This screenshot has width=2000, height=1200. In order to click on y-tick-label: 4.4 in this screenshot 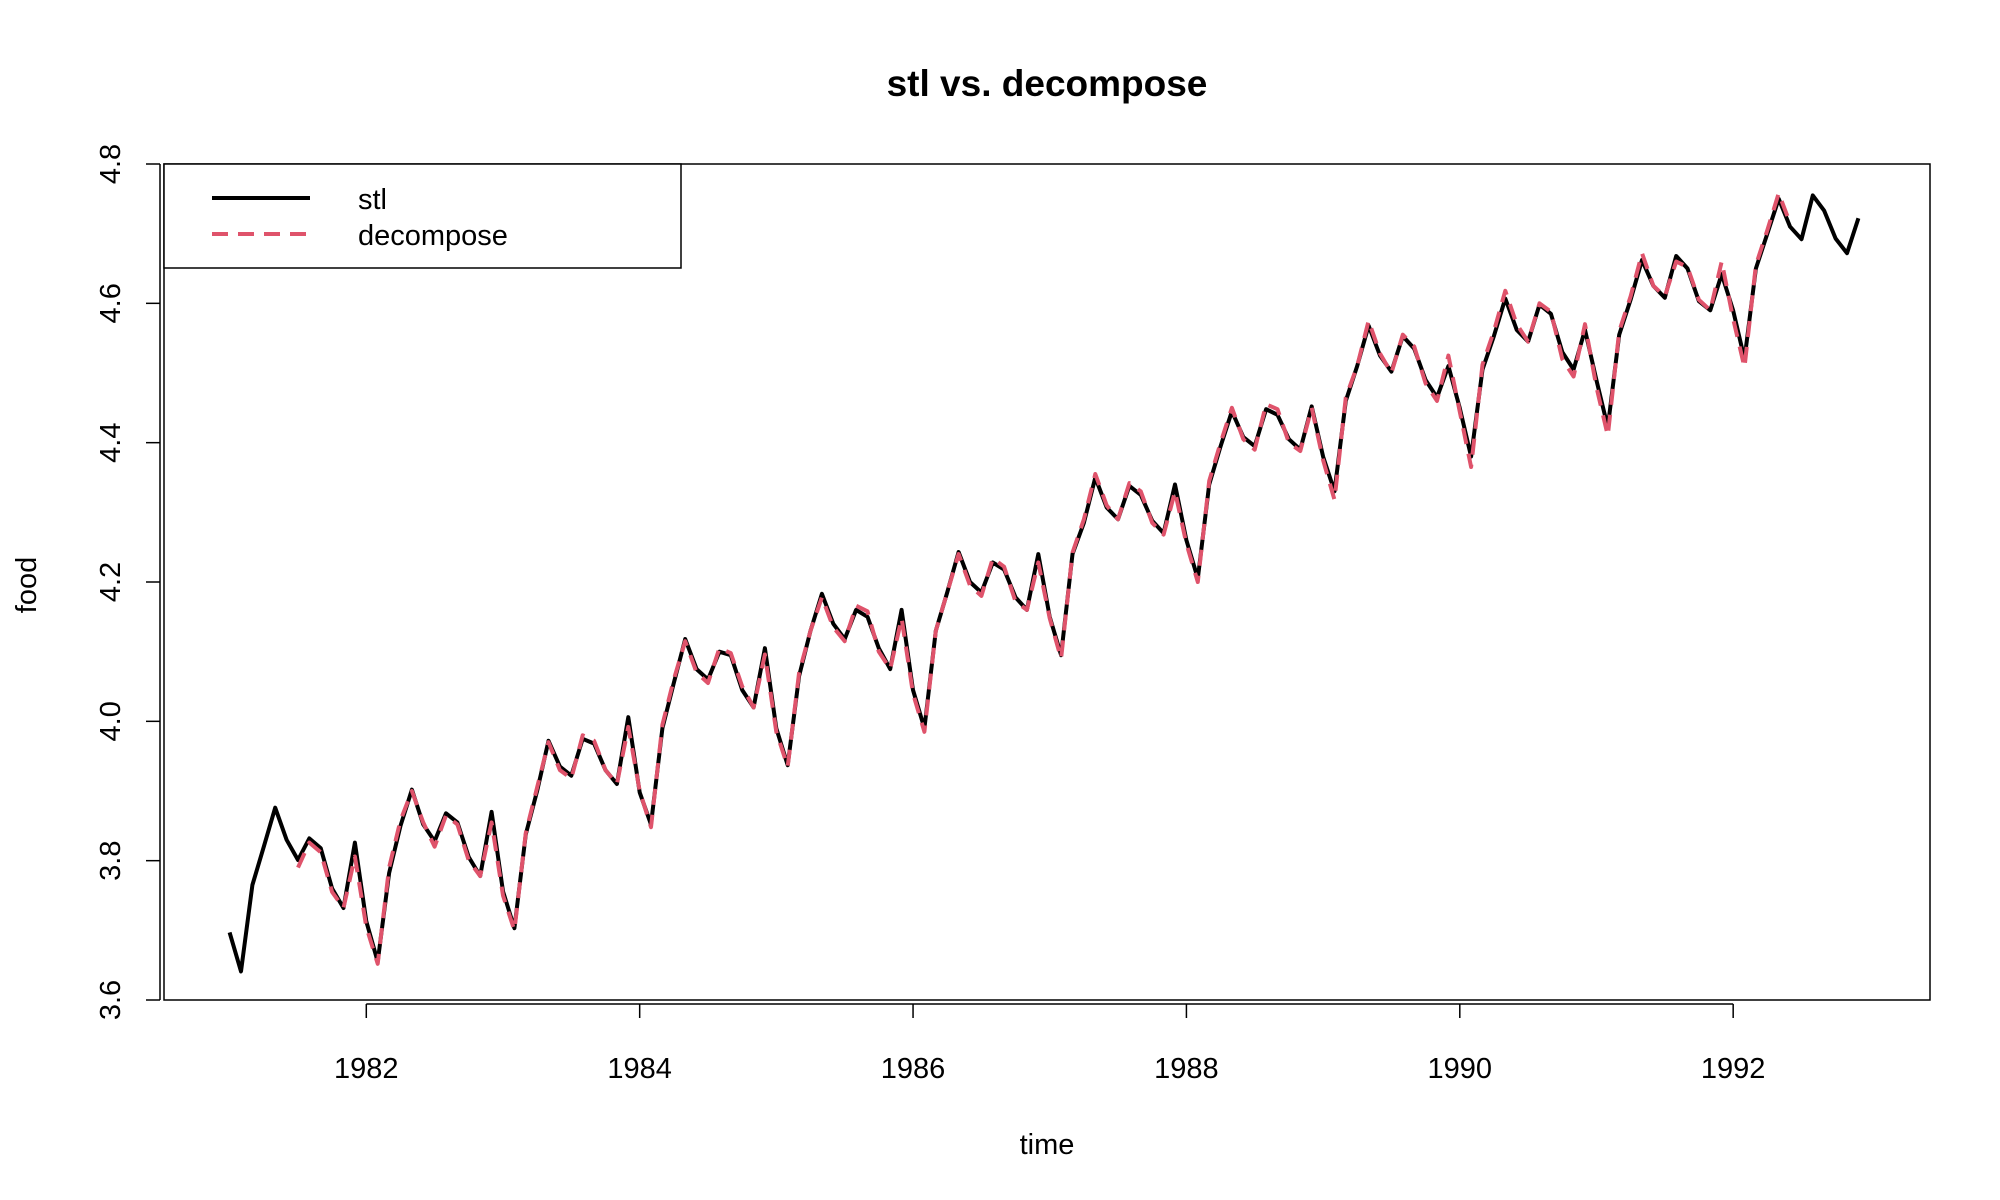, I will do `click(111, 443)`.